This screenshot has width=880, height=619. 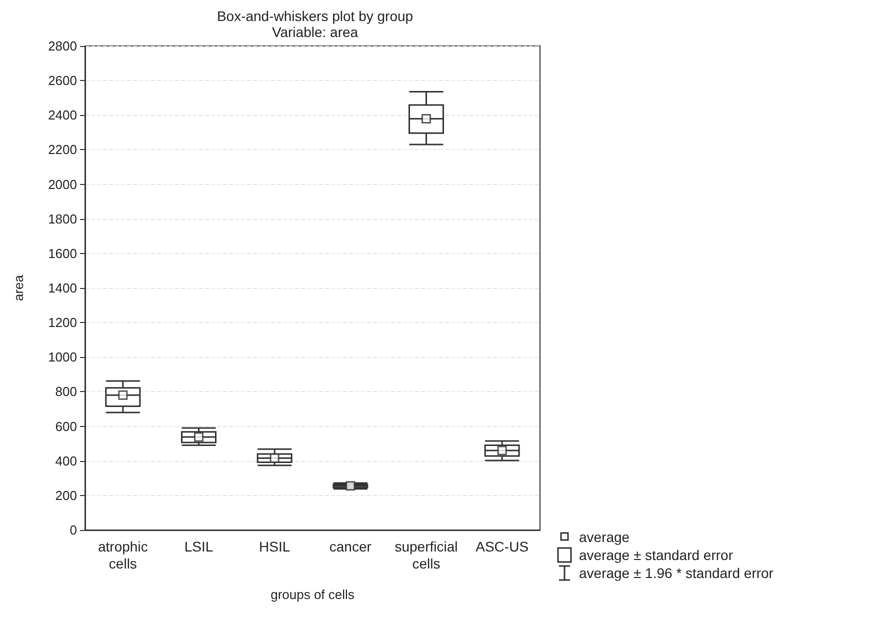 I want to click on y-tick-label: 0, so click(x=73, y=530).